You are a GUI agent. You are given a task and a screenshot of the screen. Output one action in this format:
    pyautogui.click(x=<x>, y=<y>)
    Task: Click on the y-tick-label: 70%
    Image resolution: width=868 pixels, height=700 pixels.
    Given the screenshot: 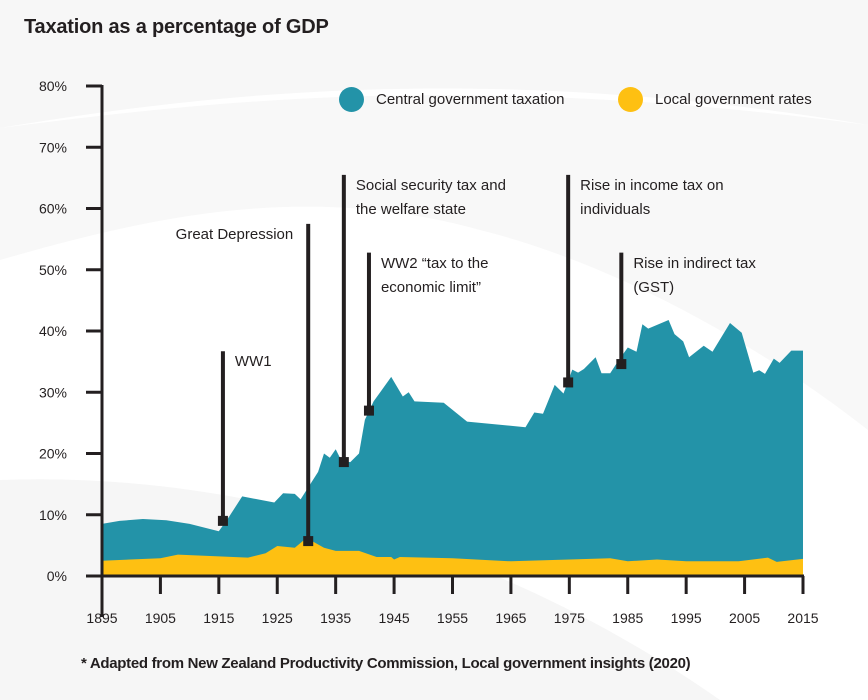 What is the action you would take?
    pyautogui.click(x=53, y=147)
    